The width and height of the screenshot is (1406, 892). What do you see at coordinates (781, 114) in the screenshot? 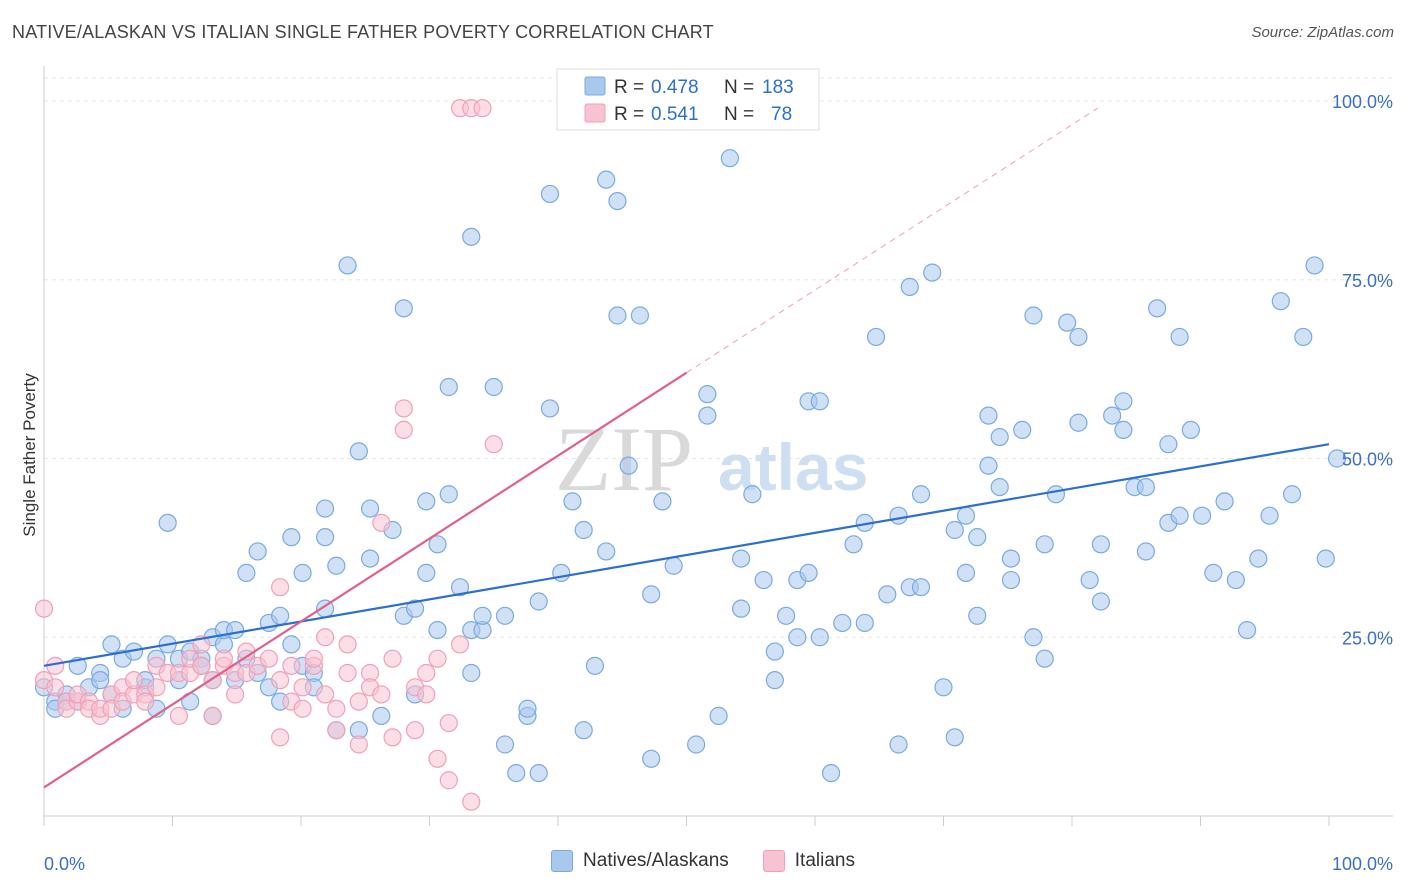
I see `legend-n-value-italians: 78` at bounding box center [781, 114].